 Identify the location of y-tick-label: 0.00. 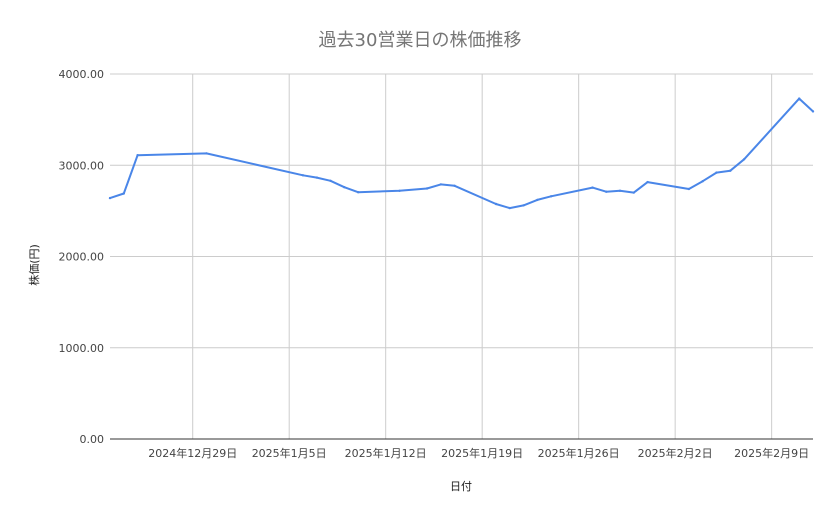
(92, 439).